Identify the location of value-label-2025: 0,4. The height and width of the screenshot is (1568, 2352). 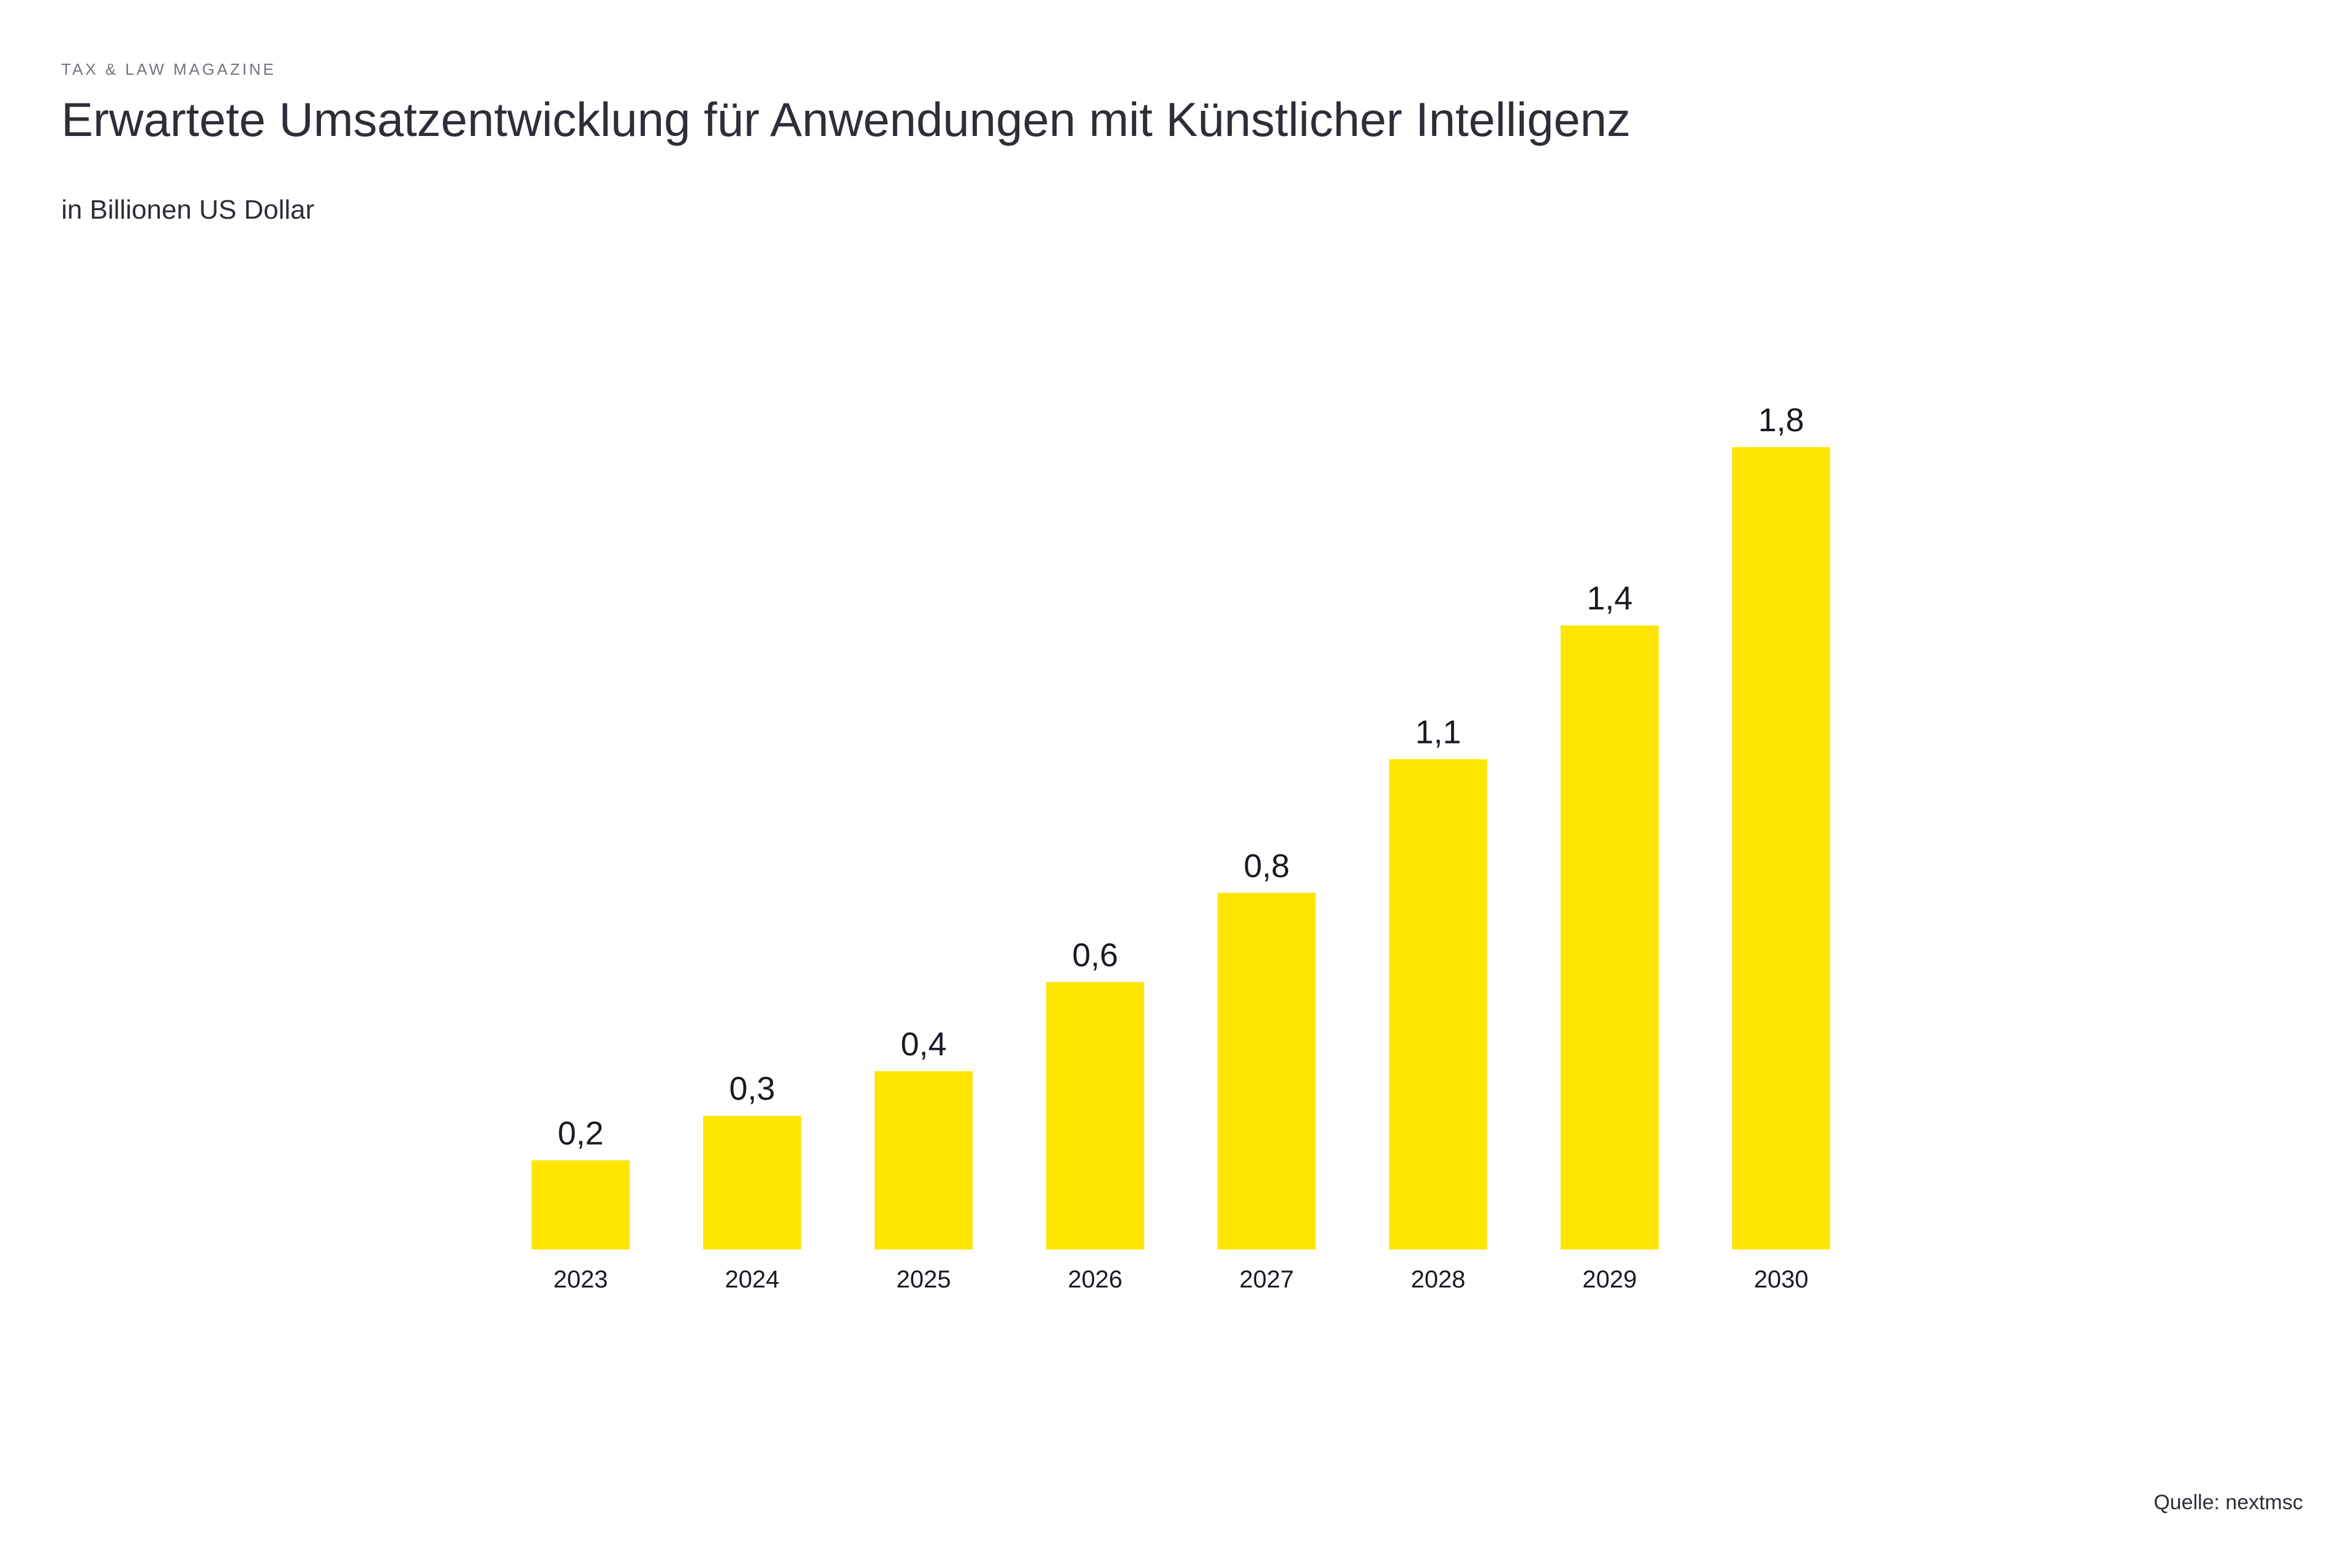
(923, 1044).